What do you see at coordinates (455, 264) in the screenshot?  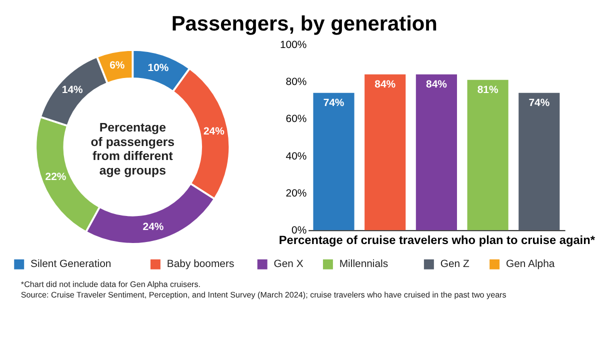 I see `legend-label: Gen Z` at bounding box center [455, 264].